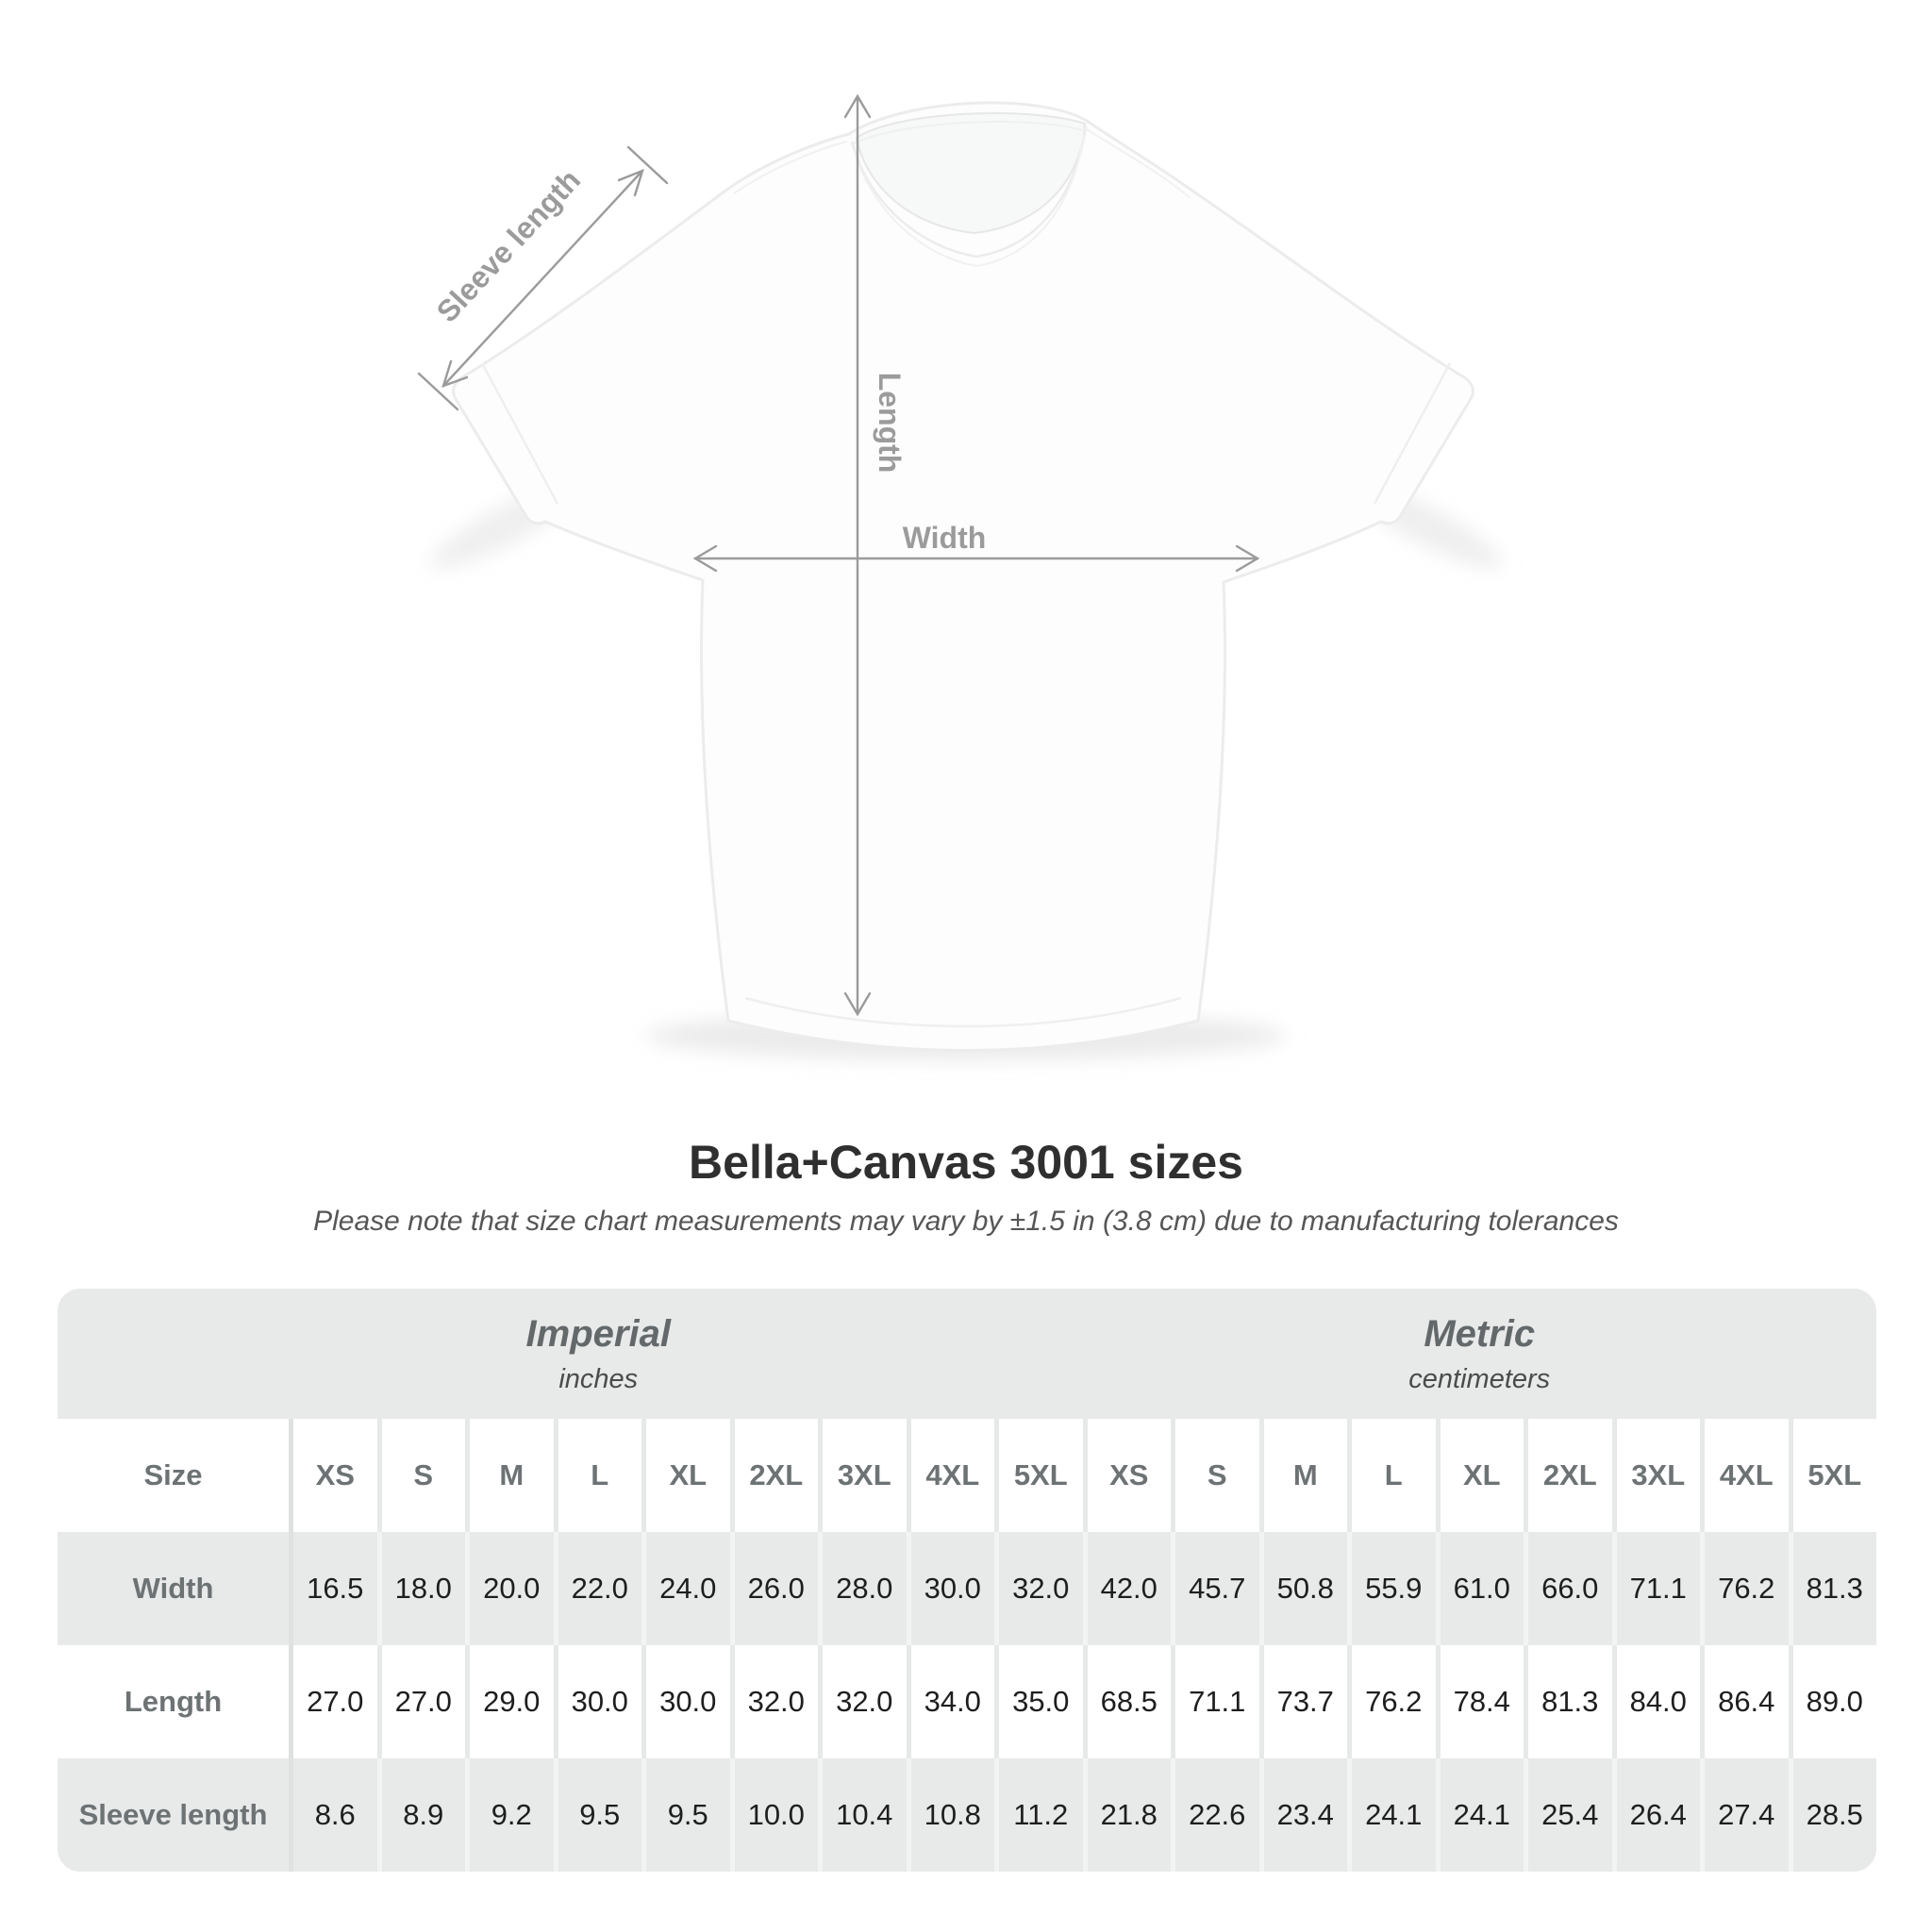  What do you see at coordinates (1215, 1589) in the screenshot?
I see `cell-width-metric-s: 45.7` at bounding box center [1215, 1589].